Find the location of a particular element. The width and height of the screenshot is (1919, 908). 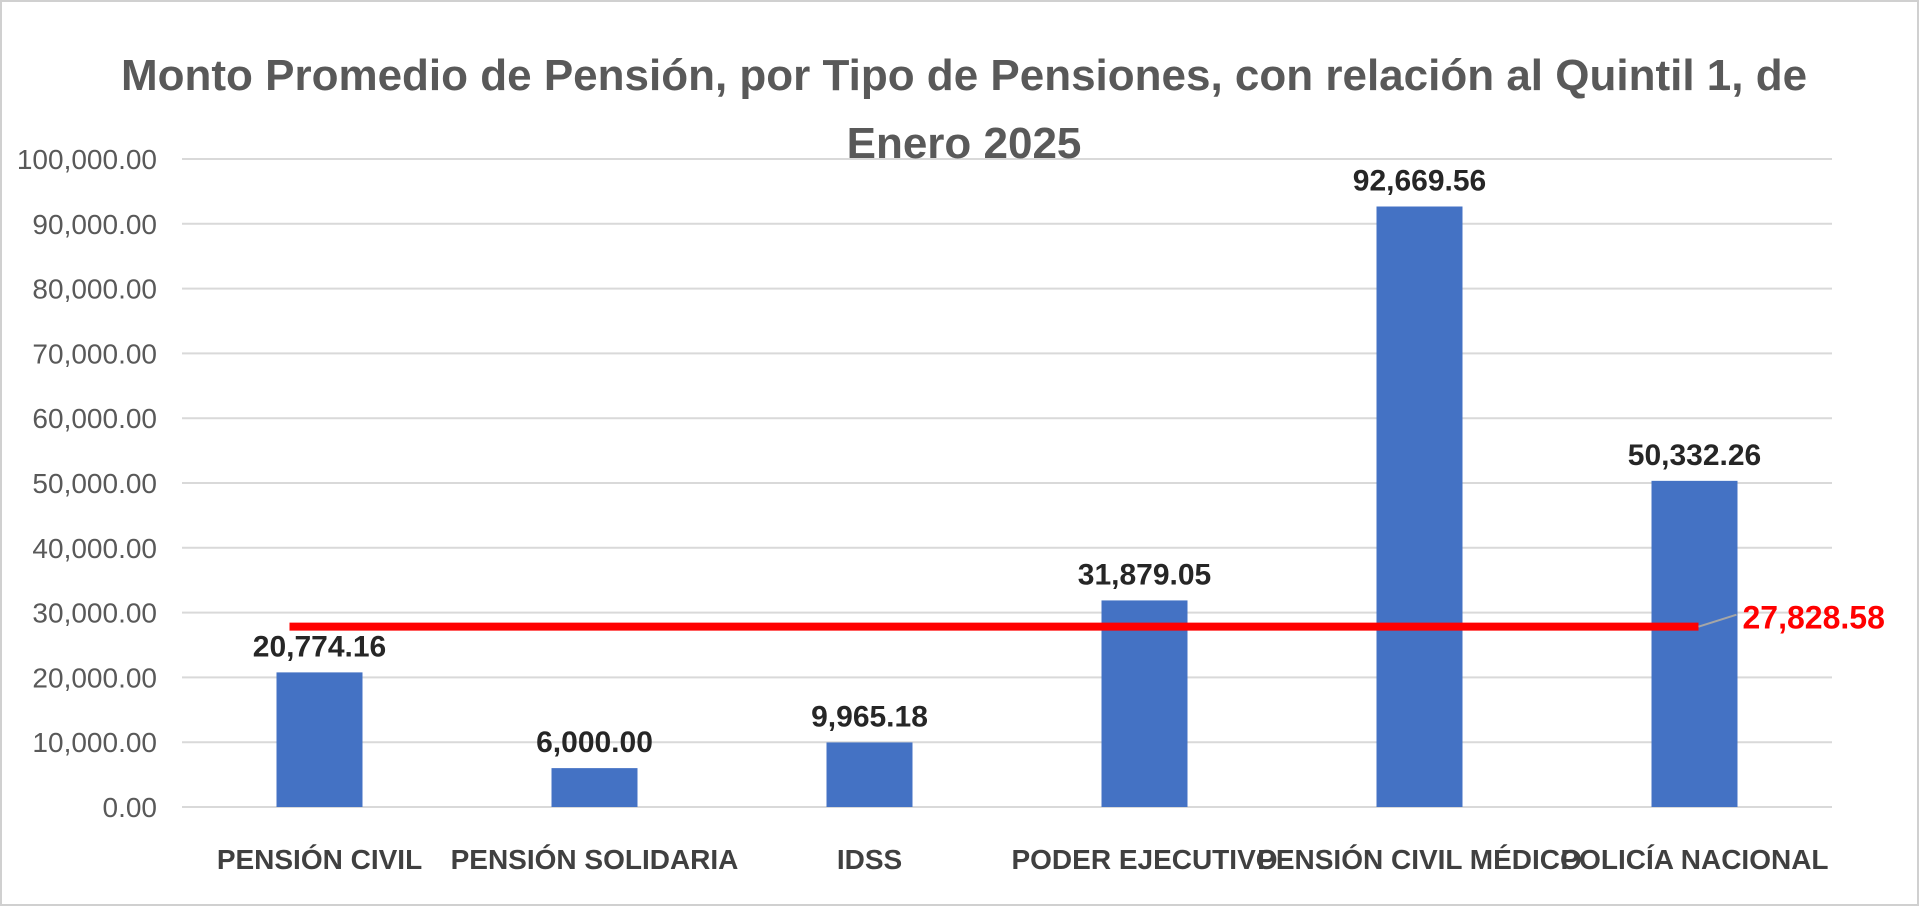

y-tick-label: 30,000.00 is located at coordinates (94, 613).